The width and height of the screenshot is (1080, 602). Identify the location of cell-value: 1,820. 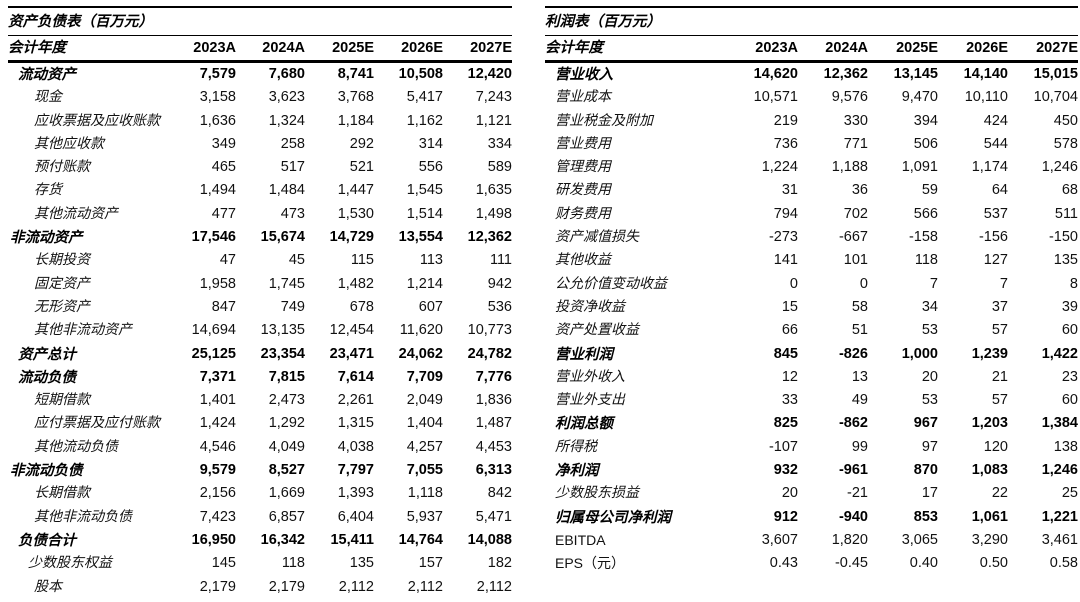
(849, 539).